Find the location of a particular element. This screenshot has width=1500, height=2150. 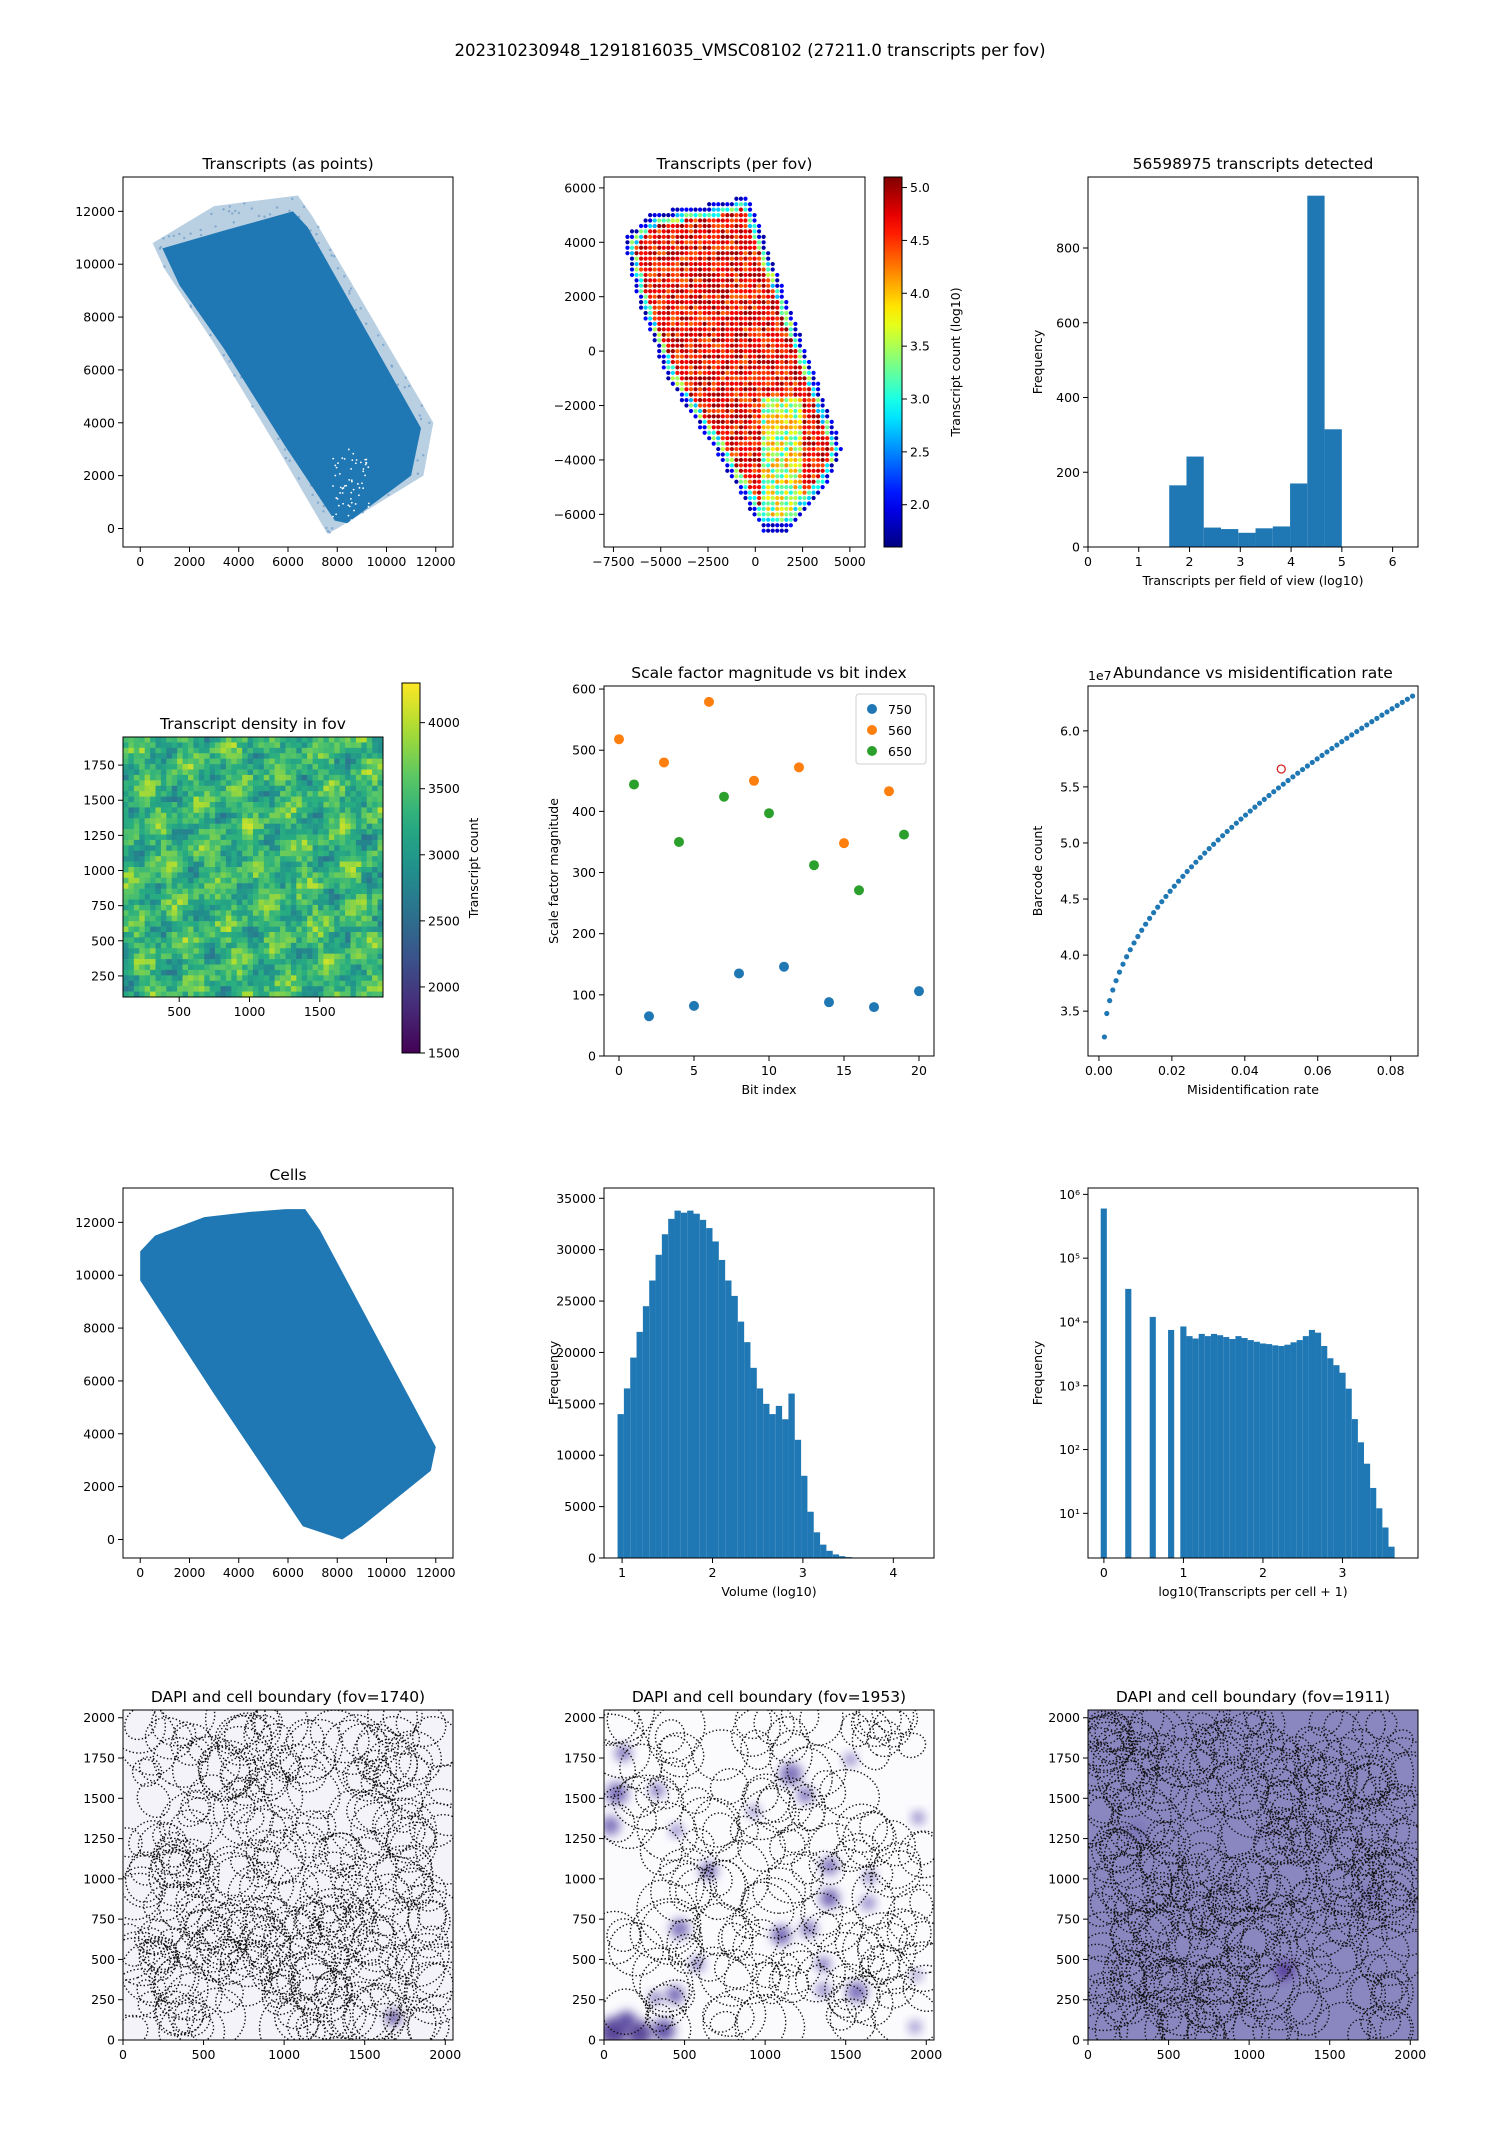

legend-label: 560 is located at coordinates (900, 730).